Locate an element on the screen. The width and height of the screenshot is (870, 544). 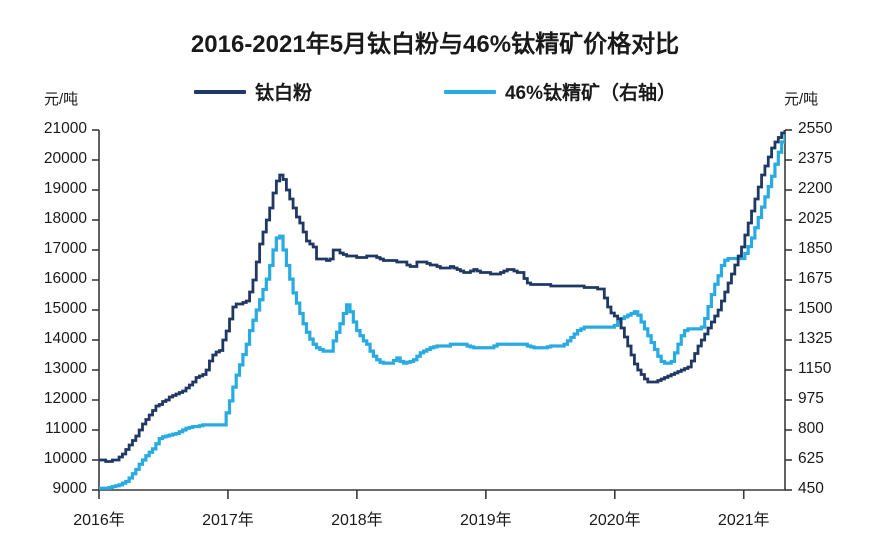
right-axis-tick-label: 2375 is located at coordinates (815, 158).